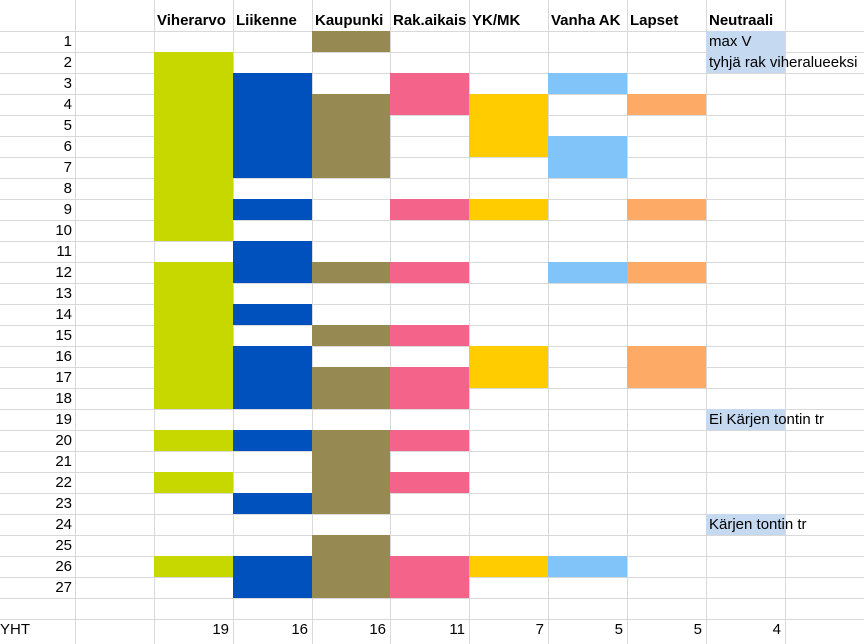 The image size is (864, 644). Describe the element at coordinates (67, 125) in the screenshot. I see `row-label-5: 5` at that location.